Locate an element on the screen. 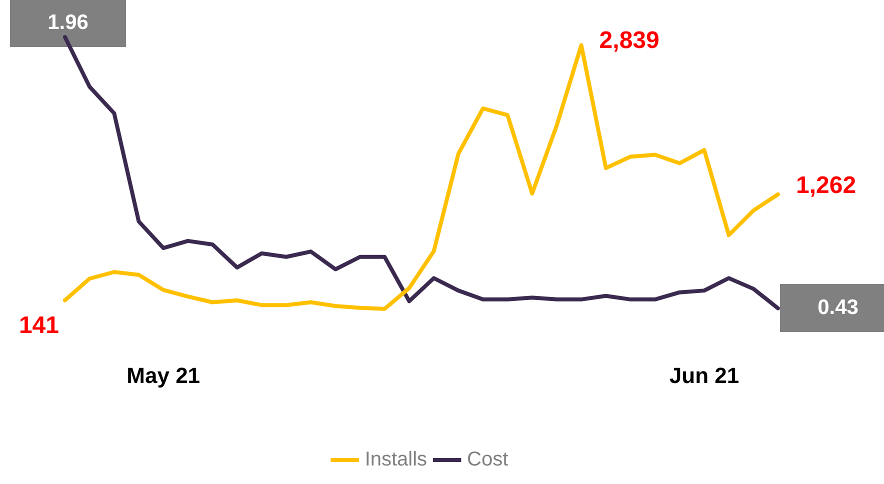  data-label: 141 is located at coordinates (38, 325).